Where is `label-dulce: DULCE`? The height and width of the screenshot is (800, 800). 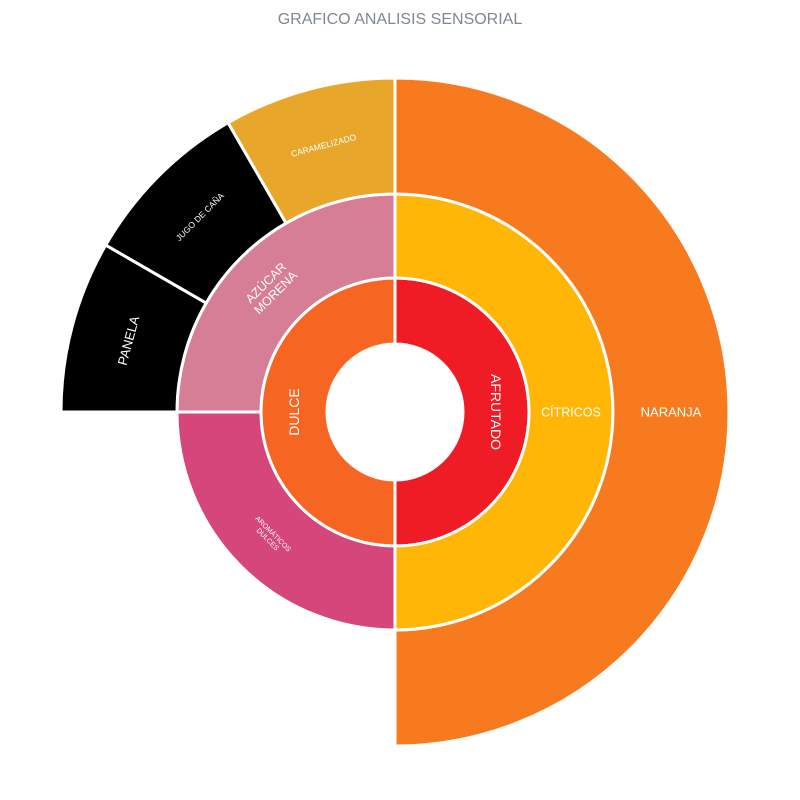
label-dulce: DULCE is located at coordinates (294, 411).